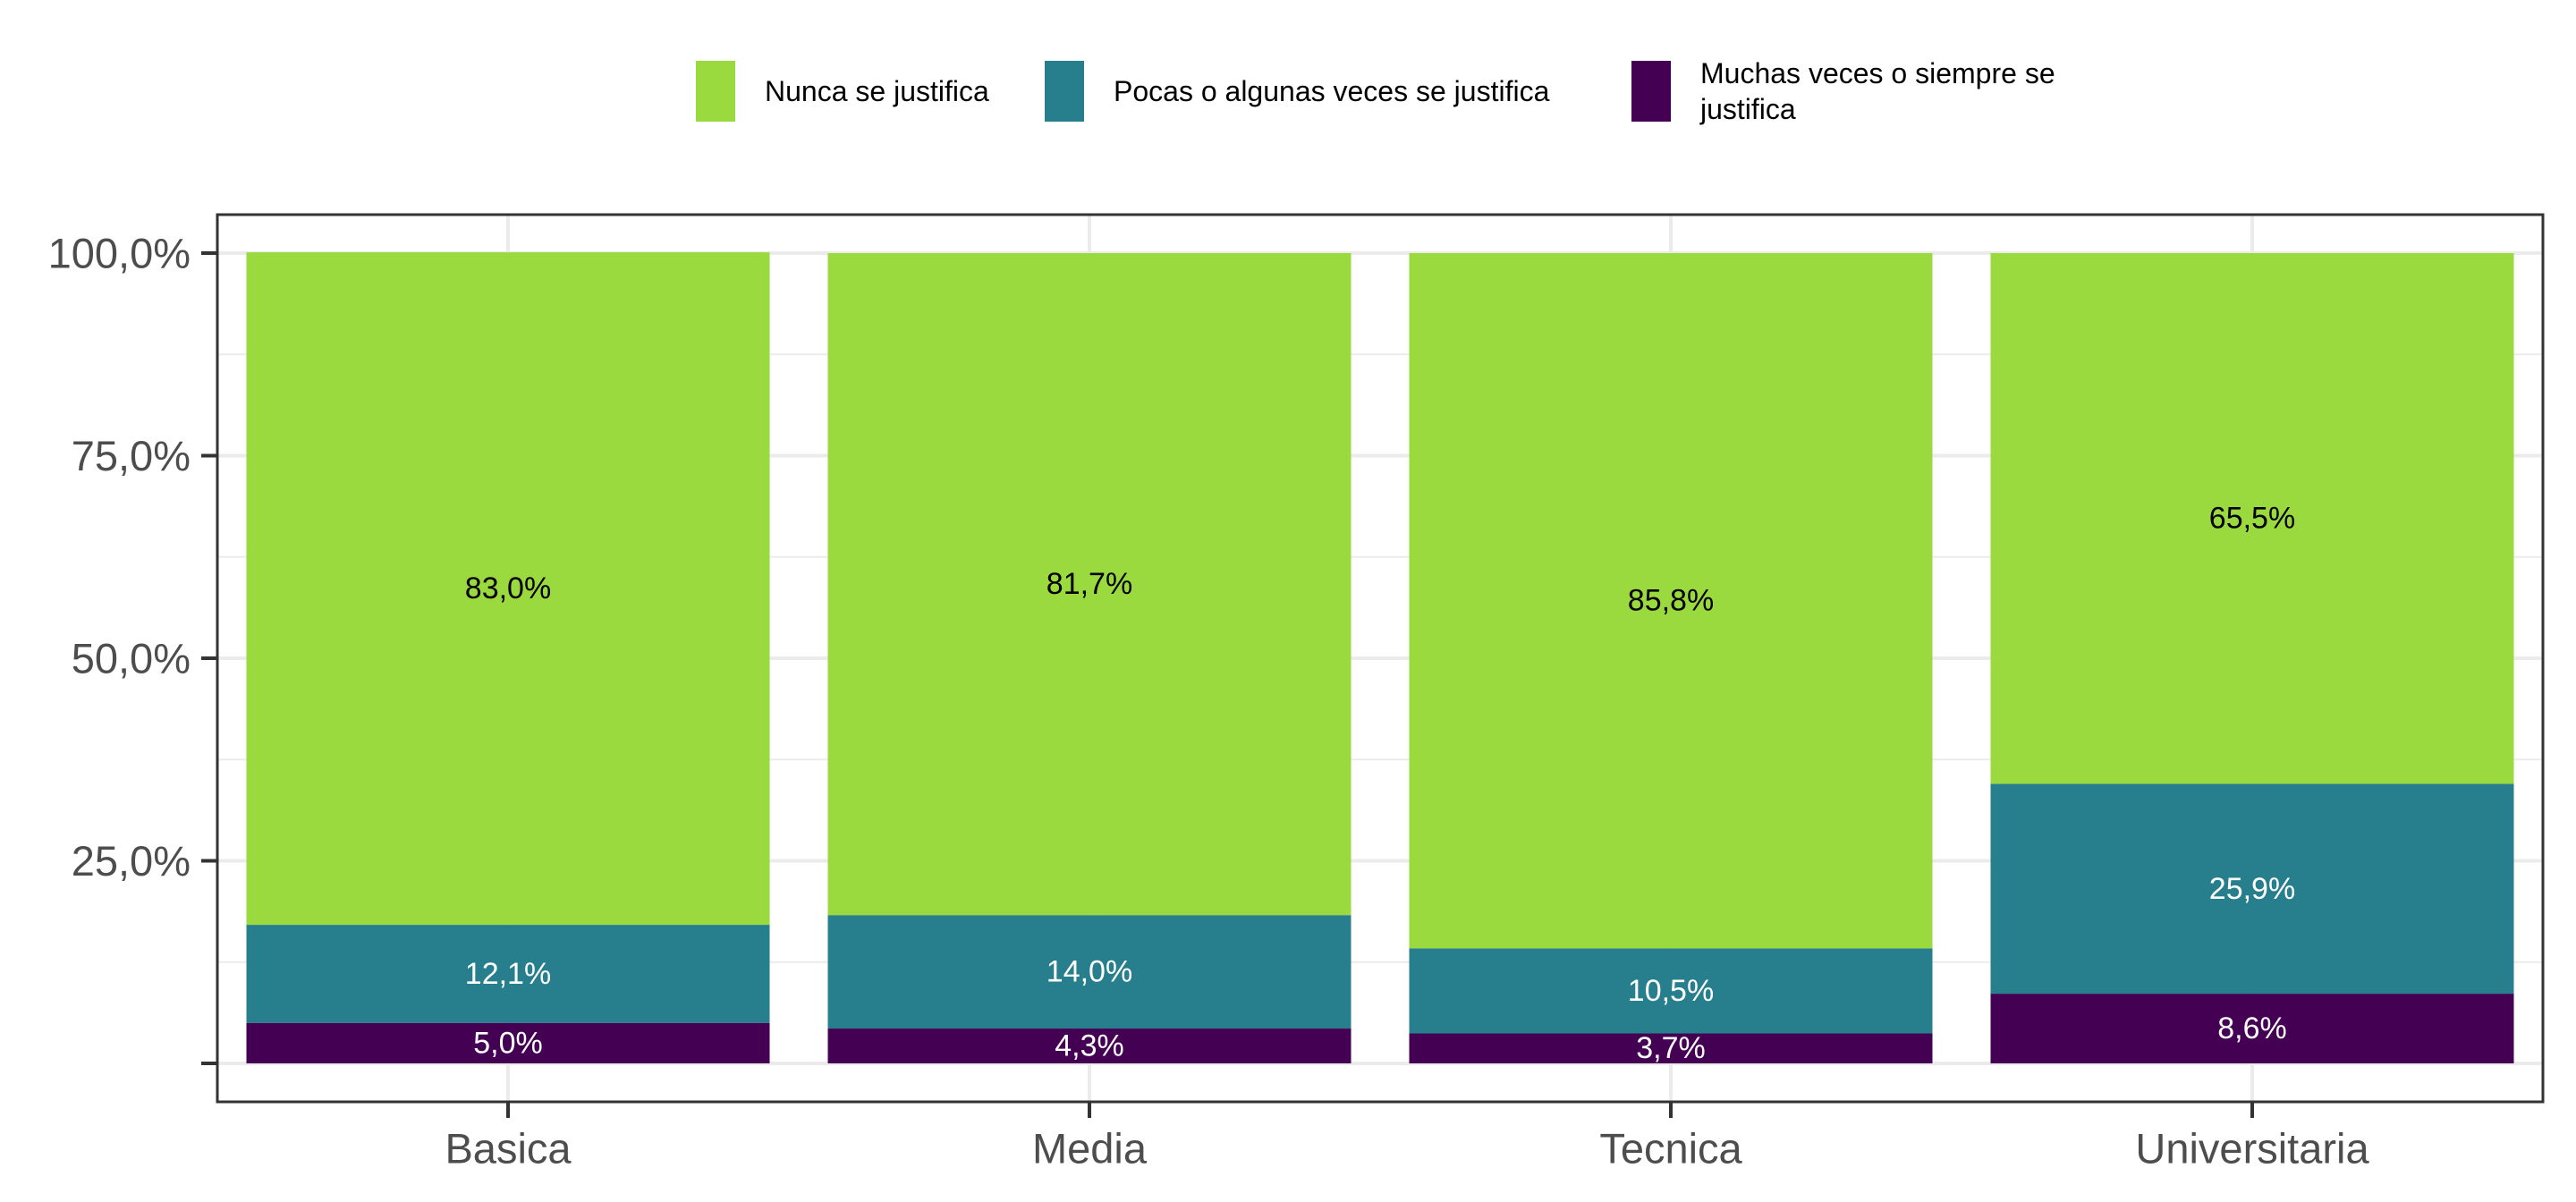  What do you see at coordinates (131, 861) in the screenshot?
I see `y-tick-label: 25,0%` at bounding box center [131, 861].